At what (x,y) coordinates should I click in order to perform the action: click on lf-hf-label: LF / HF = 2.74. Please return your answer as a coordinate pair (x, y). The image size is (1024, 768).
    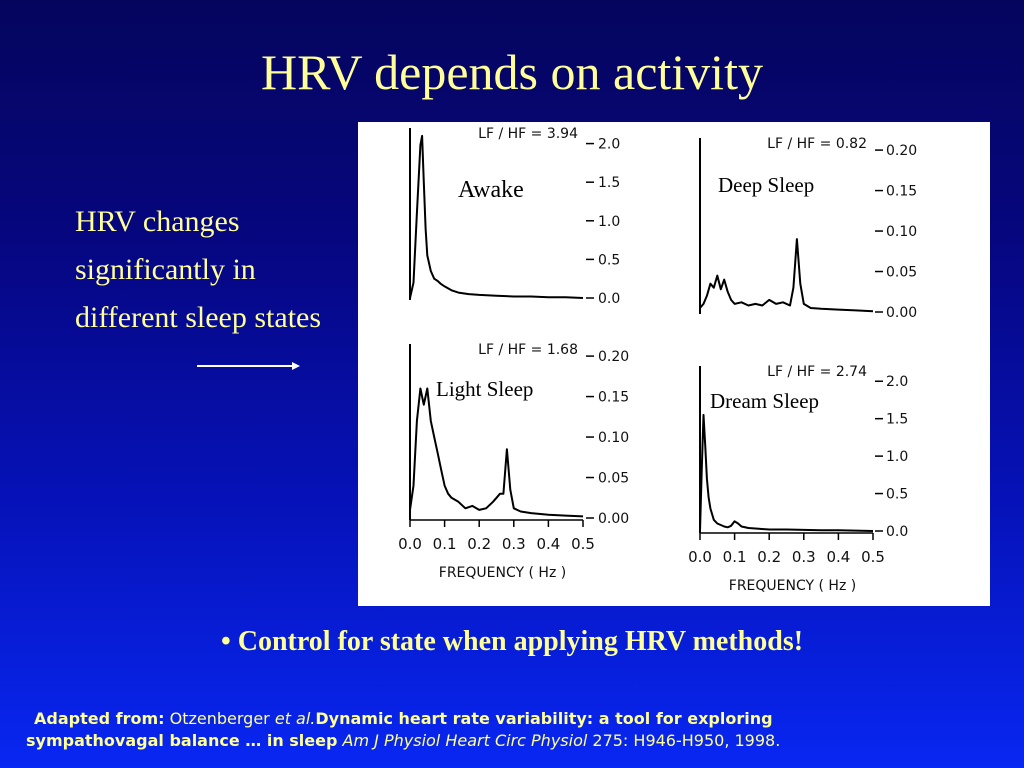
    Looking at the image, I should click on (817, 372).